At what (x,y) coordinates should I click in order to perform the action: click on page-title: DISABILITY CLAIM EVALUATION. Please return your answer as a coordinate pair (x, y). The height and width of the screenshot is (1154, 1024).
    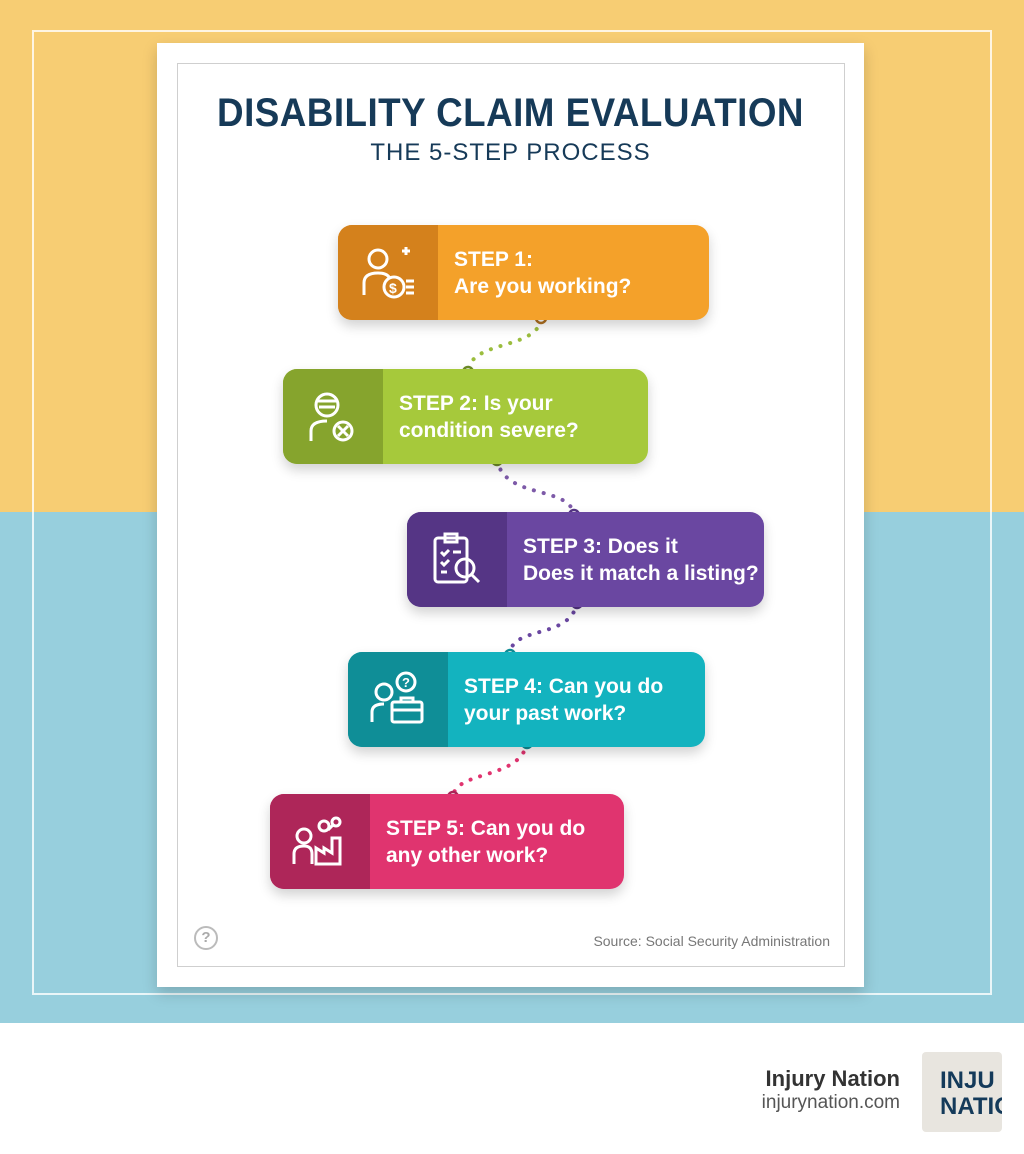
    Looking at the image, I should click on (510, 113).